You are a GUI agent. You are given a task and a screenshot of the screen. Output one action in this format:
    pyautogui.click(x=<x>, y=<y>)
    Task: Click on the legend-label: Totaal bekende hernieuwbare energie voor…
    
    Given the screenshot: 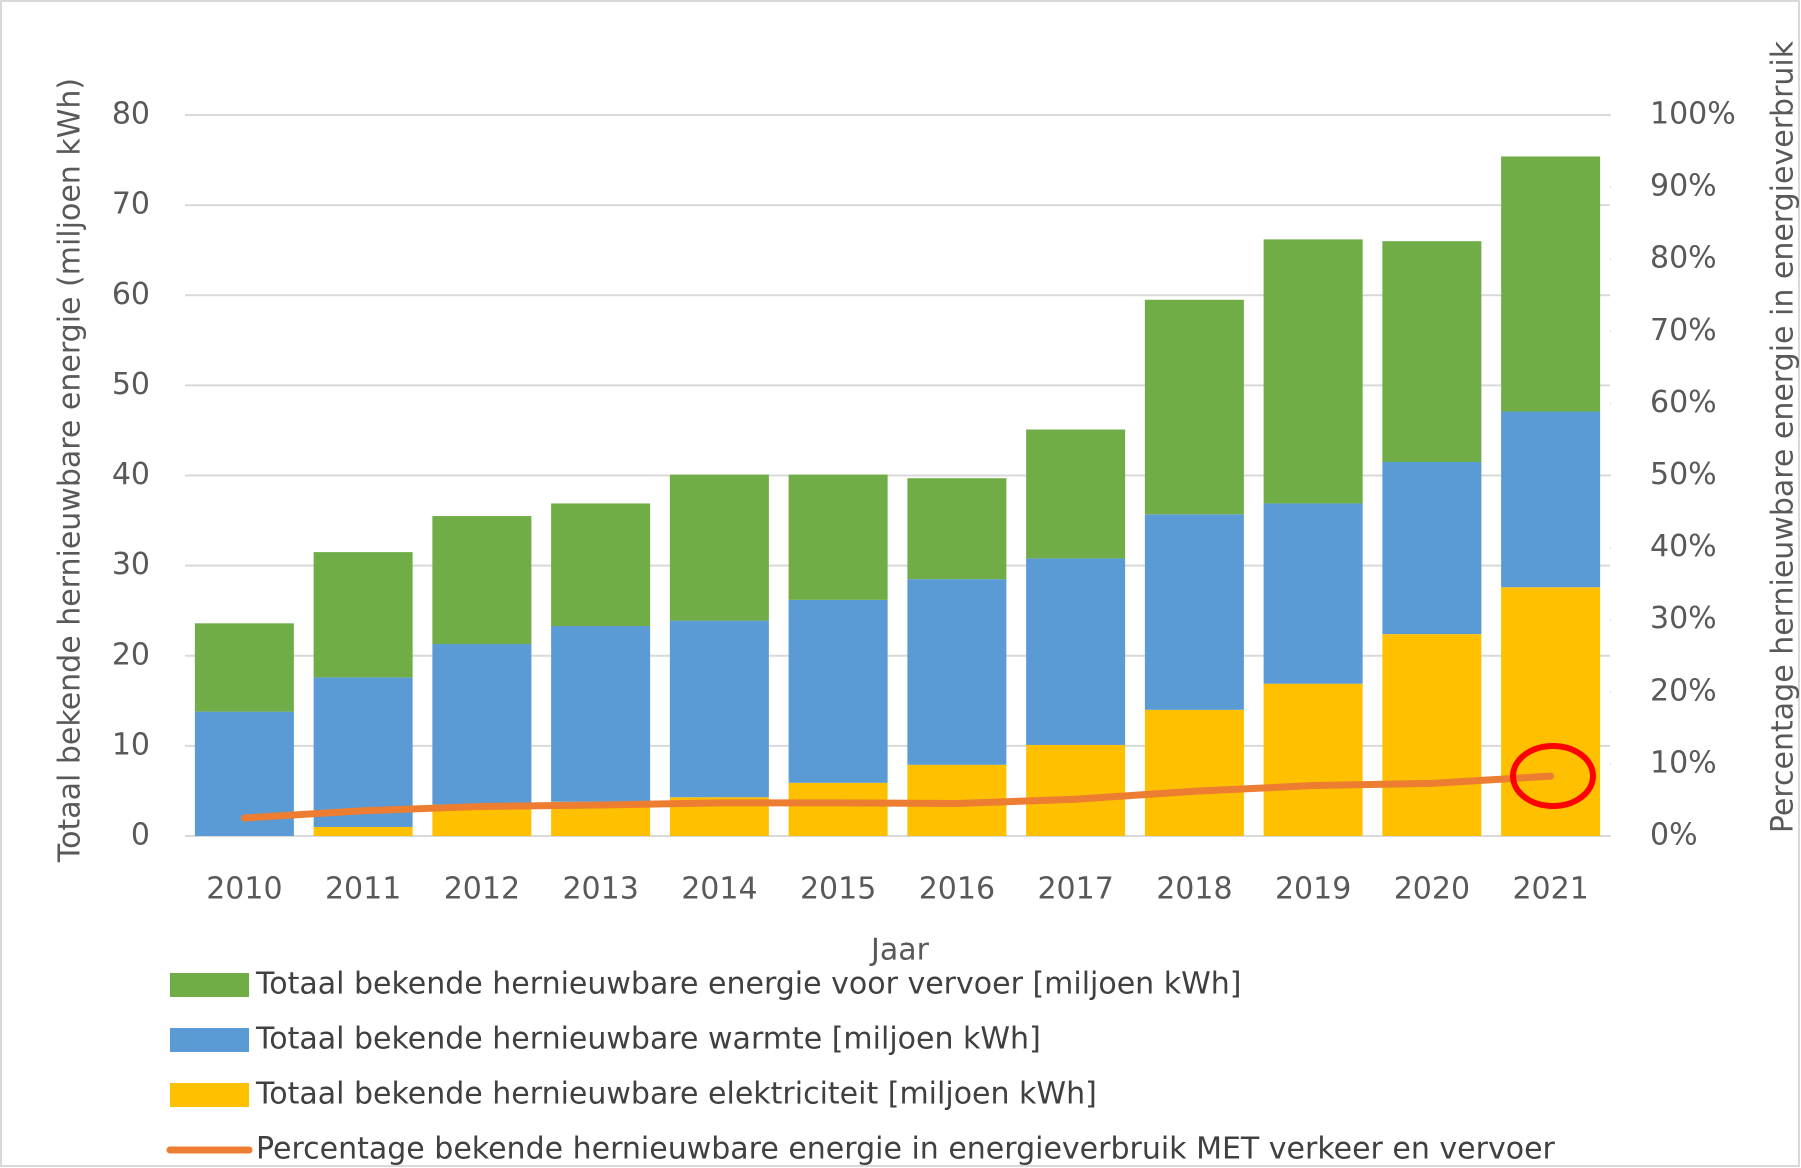 What is the action you would take?
    pyautogui.click(x=748, y=984)
    